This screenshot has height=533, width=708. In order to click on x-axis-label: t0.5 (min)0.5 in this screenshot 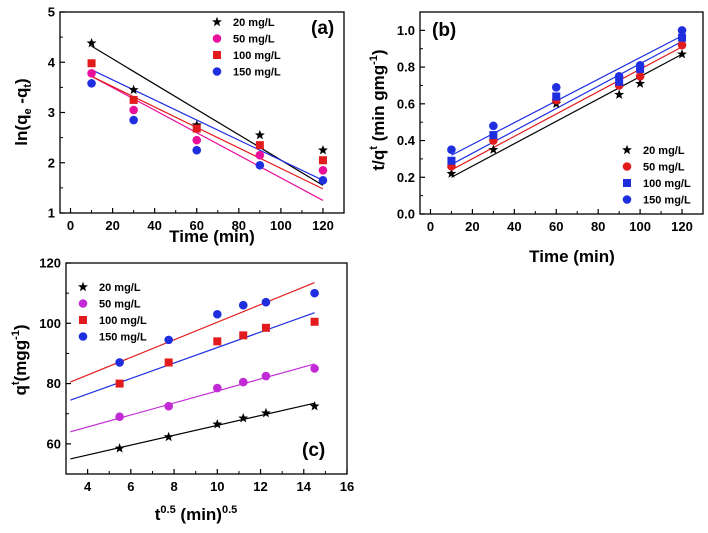, I will do `click(196, 514)`.